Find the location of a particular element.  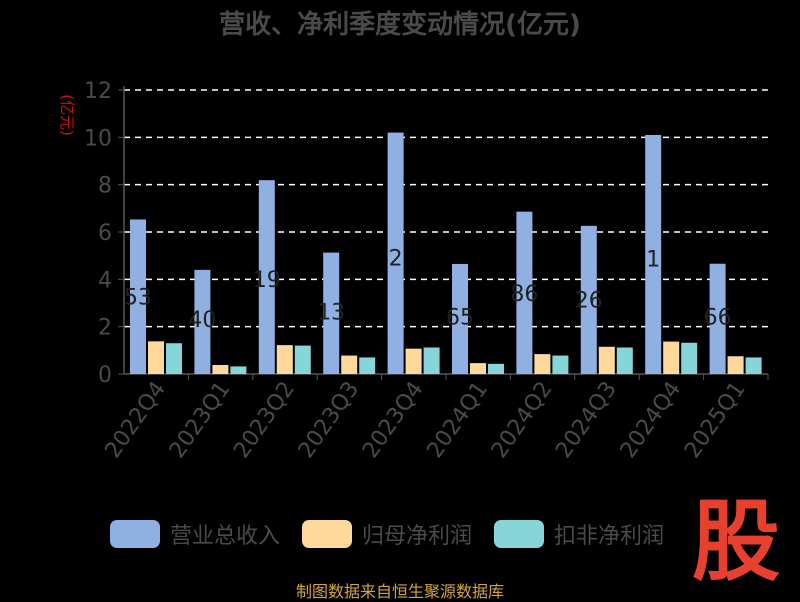

data-label: 65 is located at coordinates (460, 317).